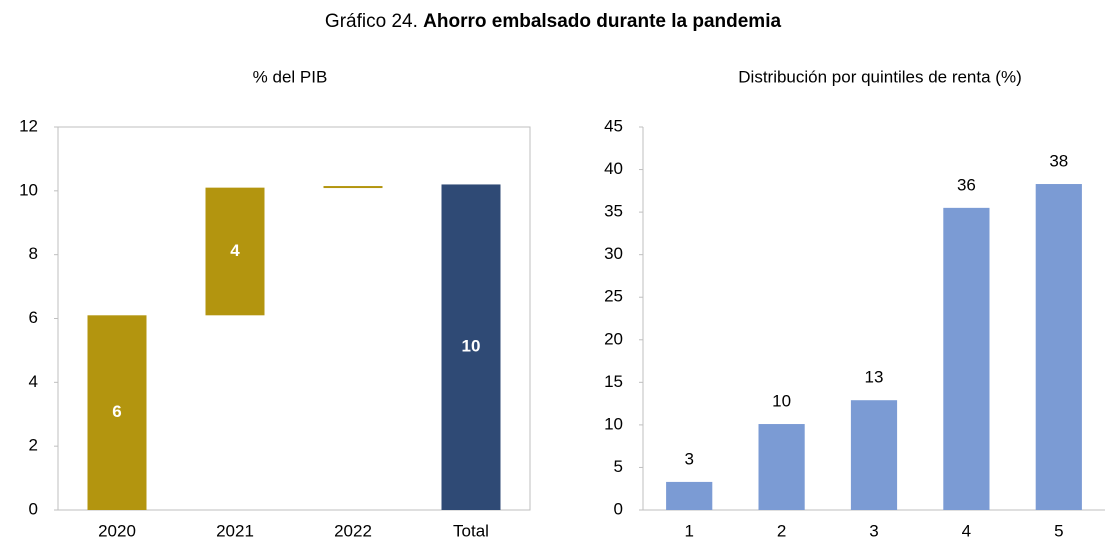 The height and width of the screenshot is (543, 1107). What do you see at coordinates (33, 381) in the screenshot?
I see `y-tick-label: 4` at bounding box center [33, 381].